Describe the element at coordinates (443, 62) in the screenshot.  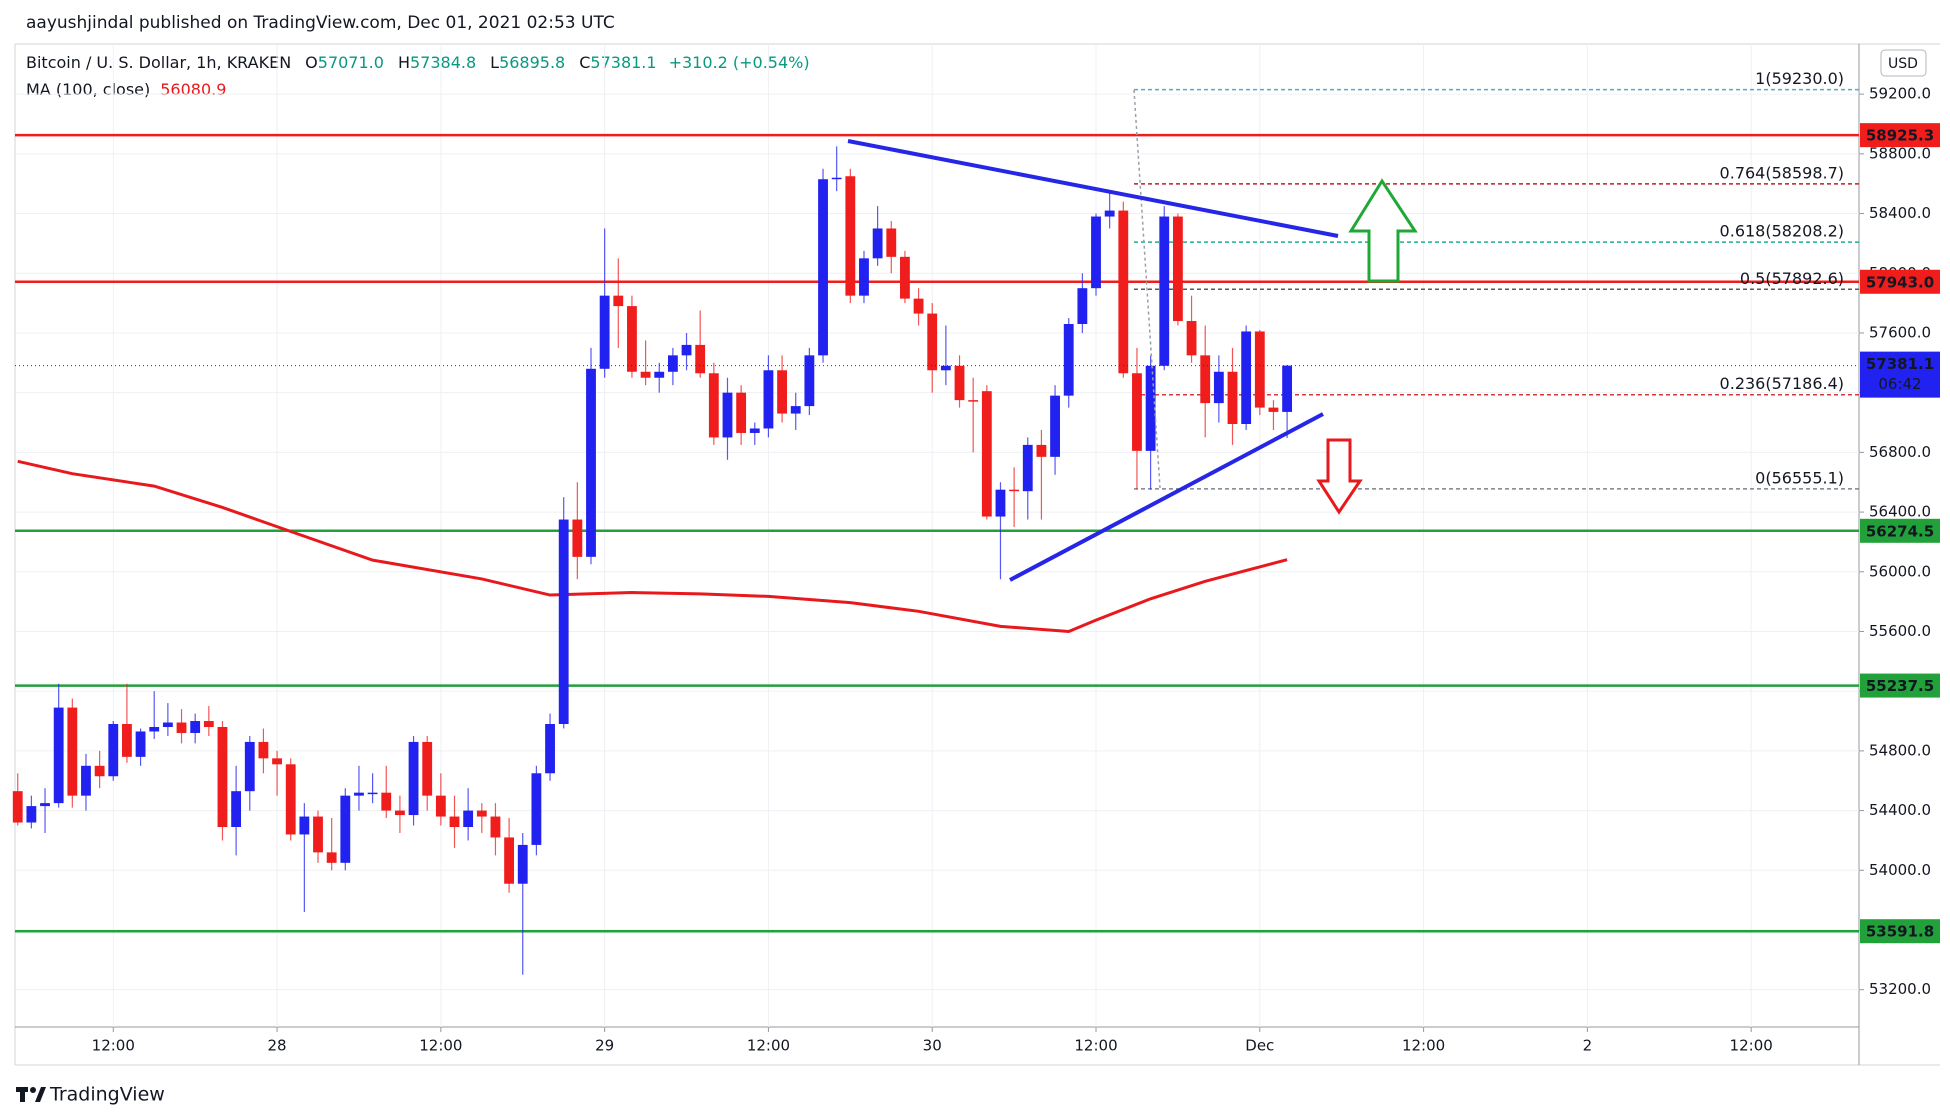
I see `legend-value: 57384.8` at that location.